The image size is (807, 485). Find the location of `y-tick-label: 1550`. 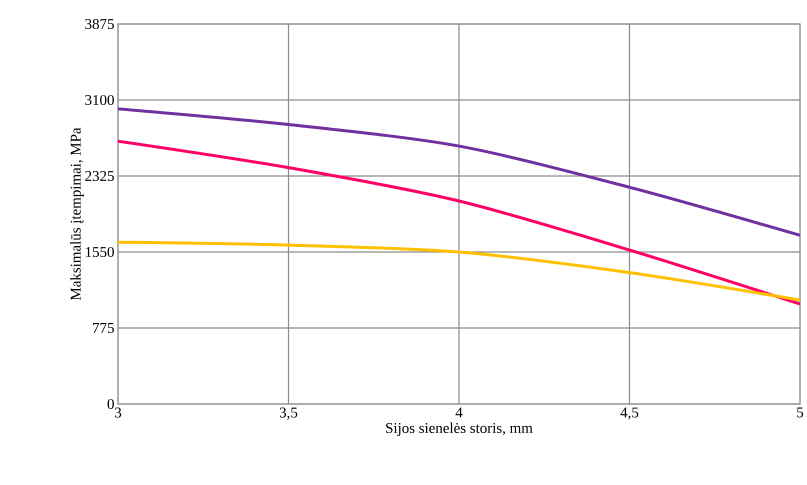

y-tick-label: 1550 is located at coordinates (100, 252).